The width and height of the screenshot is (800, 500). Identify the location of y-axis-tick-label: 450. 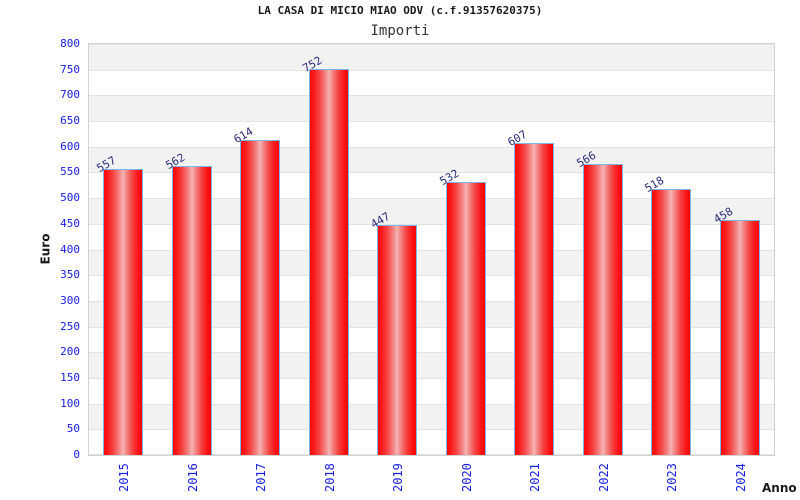
(70, 223).